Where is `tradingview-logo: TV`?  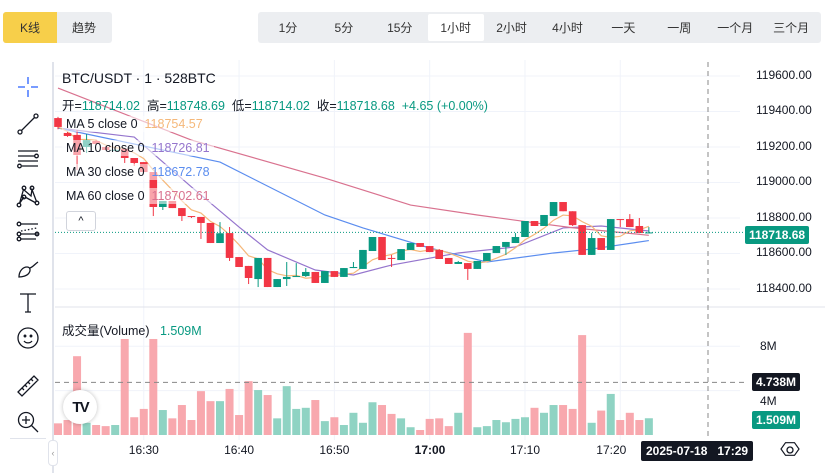 tradingview-logo: TV is located at coordinates (80, 407).